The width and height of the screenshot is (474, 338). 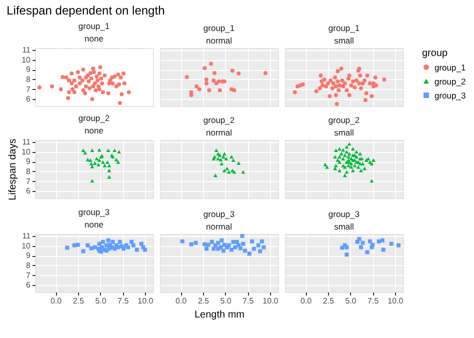 What do you see at coordinates (29, 89) in the screenshot?
I see `y-tick-label: 7` at bounding box center [29, 89].